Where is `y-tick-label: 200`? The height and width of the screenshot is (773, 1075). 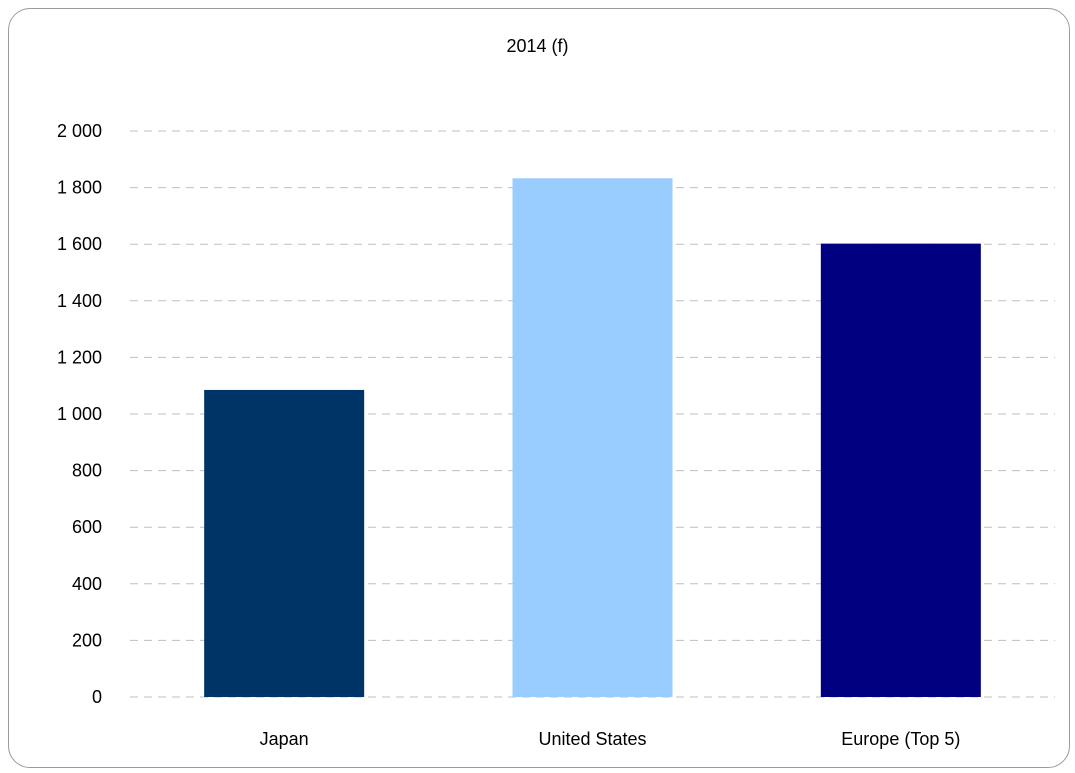
y-tick-label: 200 is located at coordinates (87, 640).